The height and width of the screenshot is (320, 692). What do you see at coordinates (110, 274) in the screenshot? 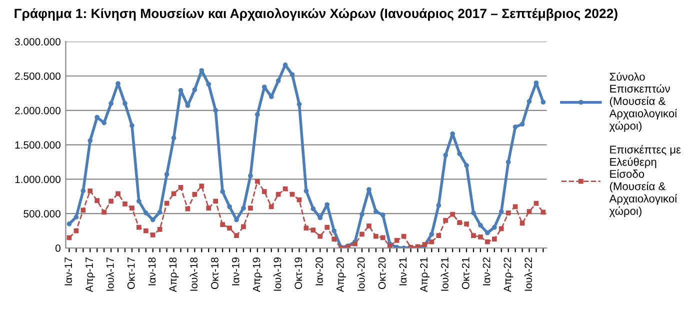
I see `x-tick-label: Ιουλ-17` at bounding box center [110, 274].